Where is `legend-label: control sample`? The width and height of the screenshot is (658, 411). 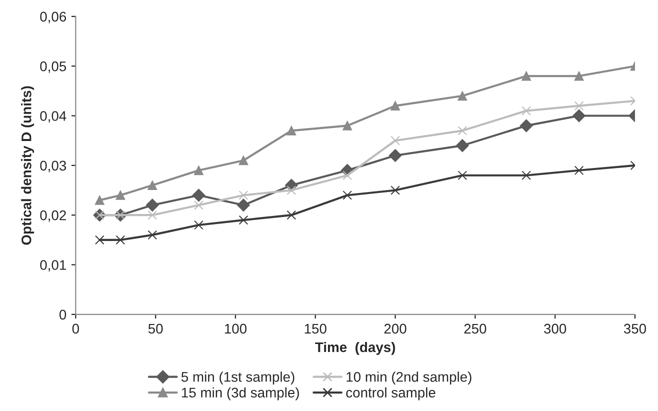 legend-label: control sample is located at coordinates (391, 393).